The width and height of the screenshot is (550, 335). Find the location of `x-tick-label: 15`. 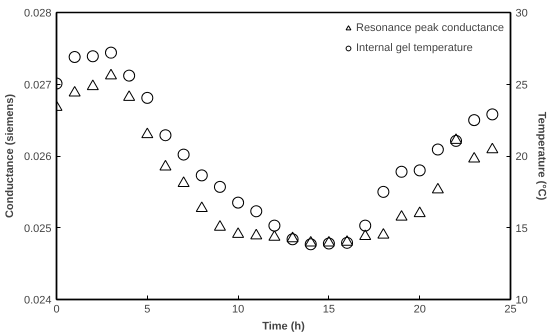

x-tick-label: 15 is located at coordinates (329, 310).